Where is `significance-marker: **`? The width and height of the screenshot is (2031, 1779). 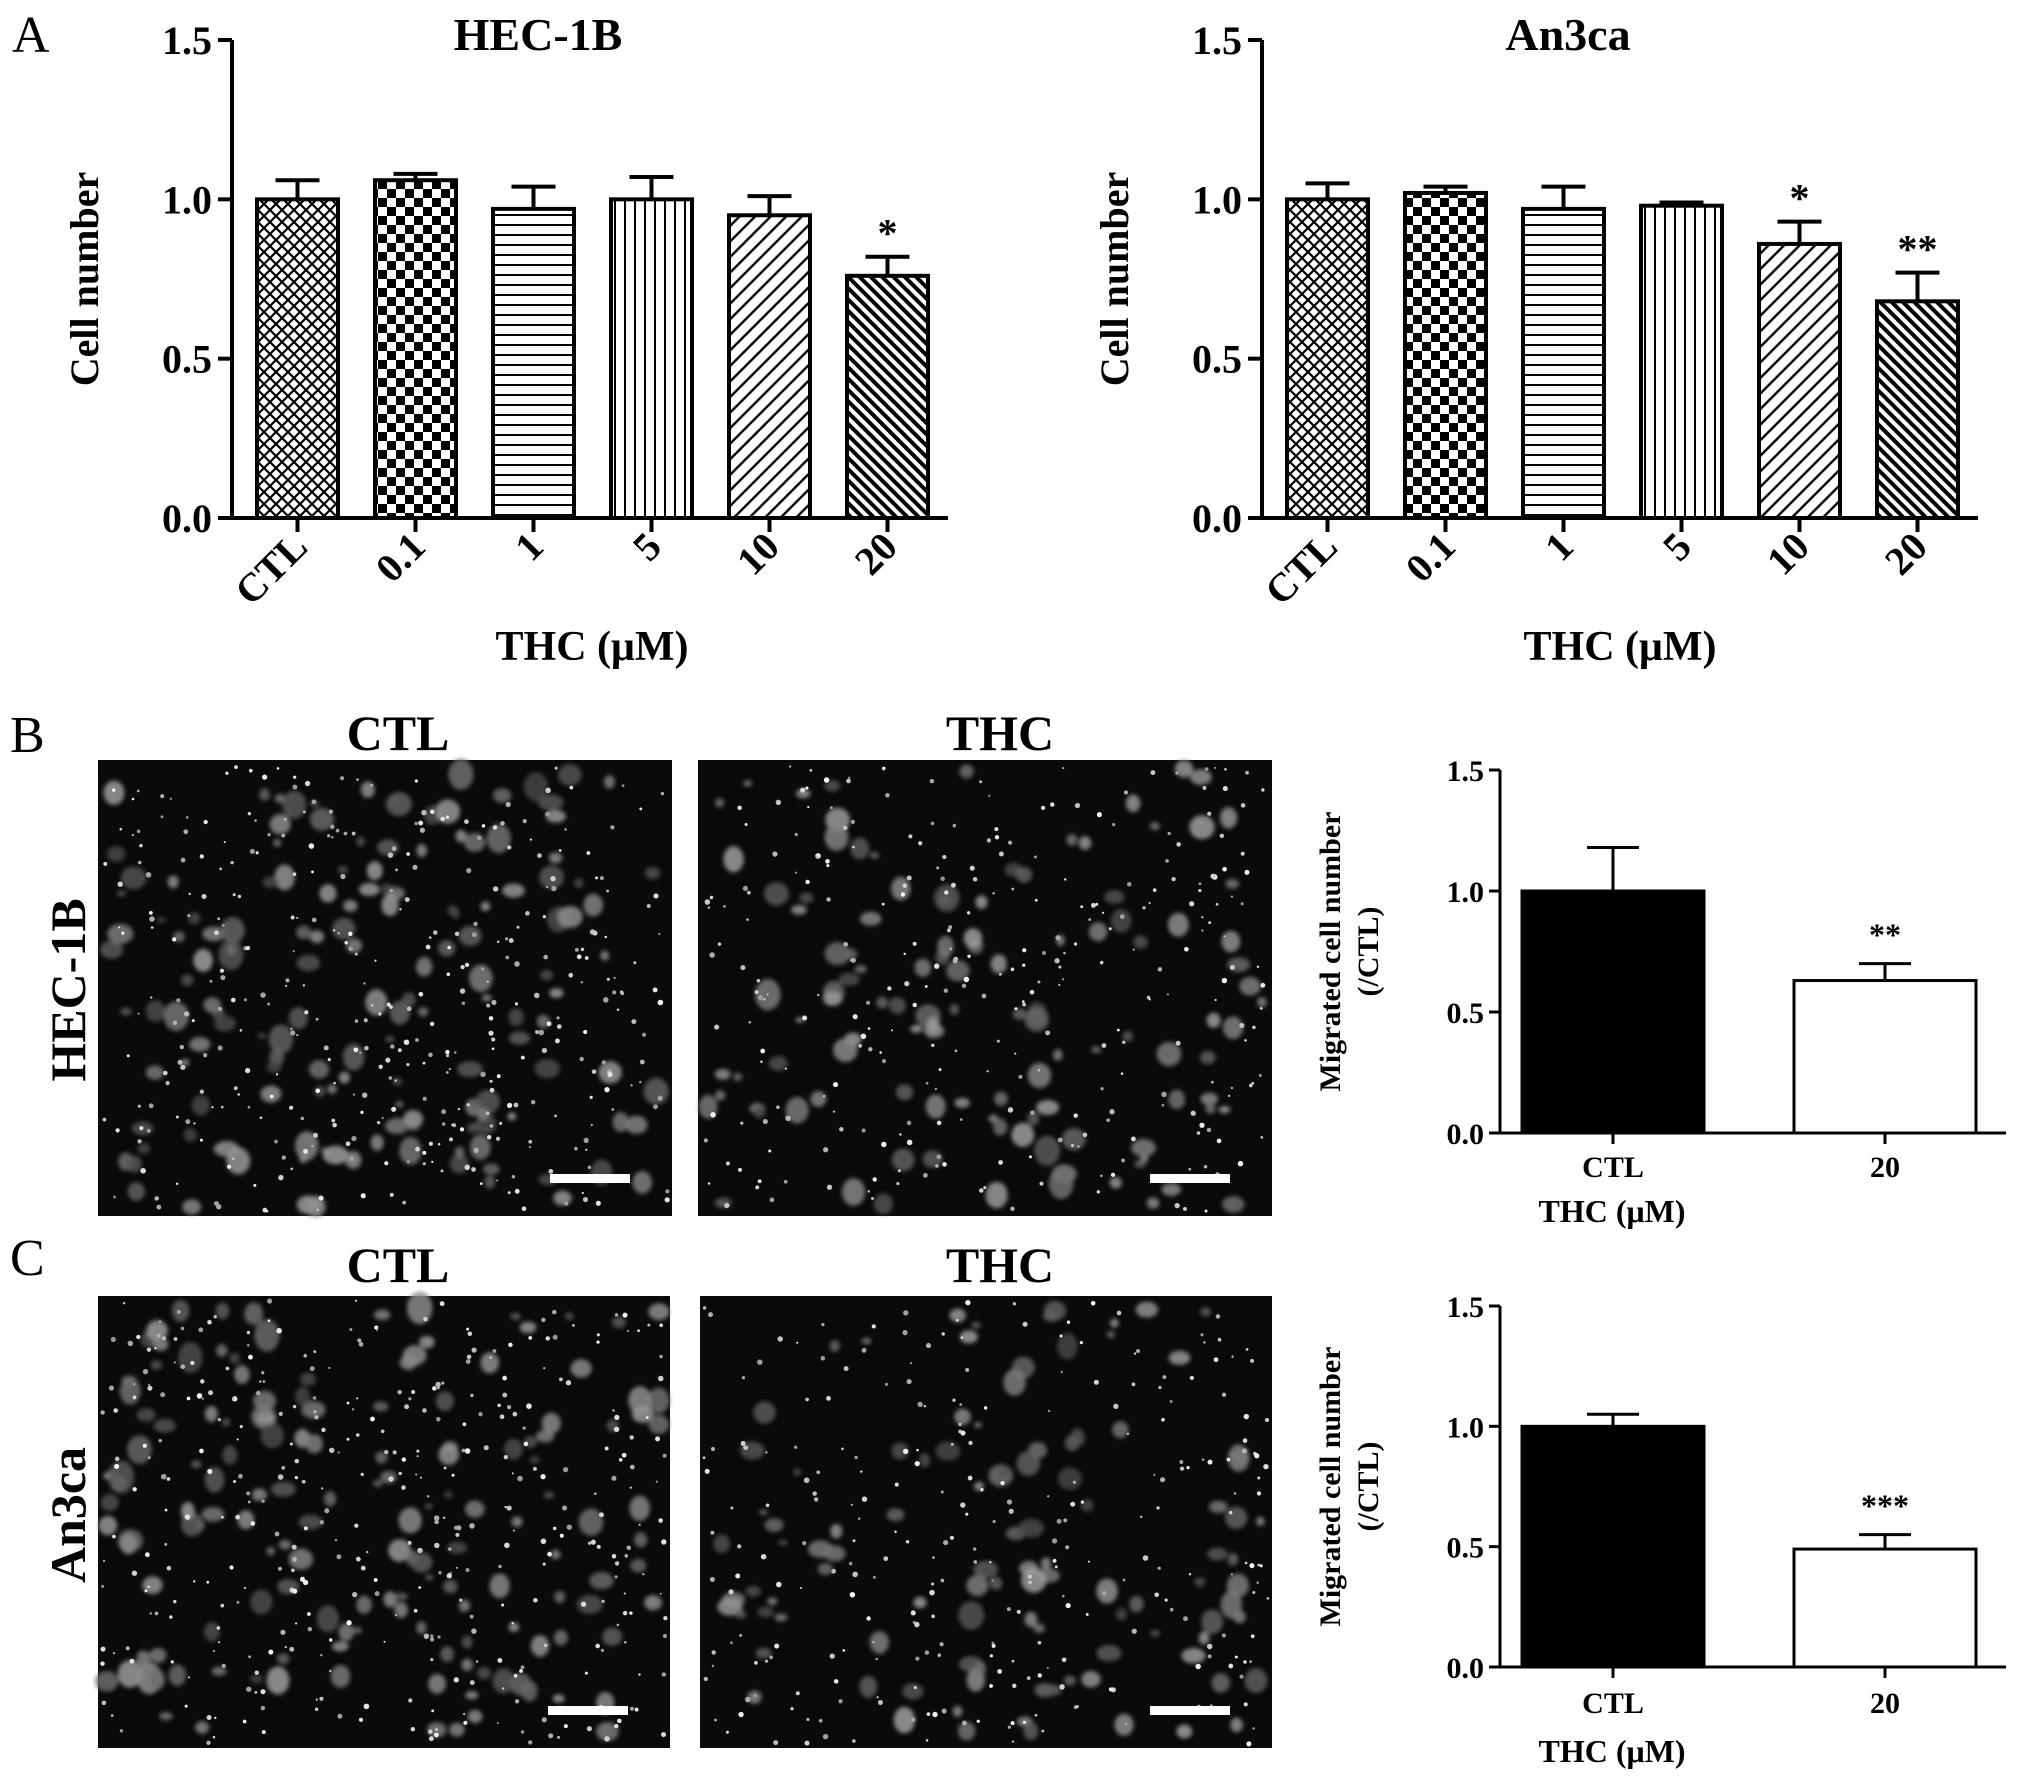
significance-marker: ** is located at coordinates (1885, 935).